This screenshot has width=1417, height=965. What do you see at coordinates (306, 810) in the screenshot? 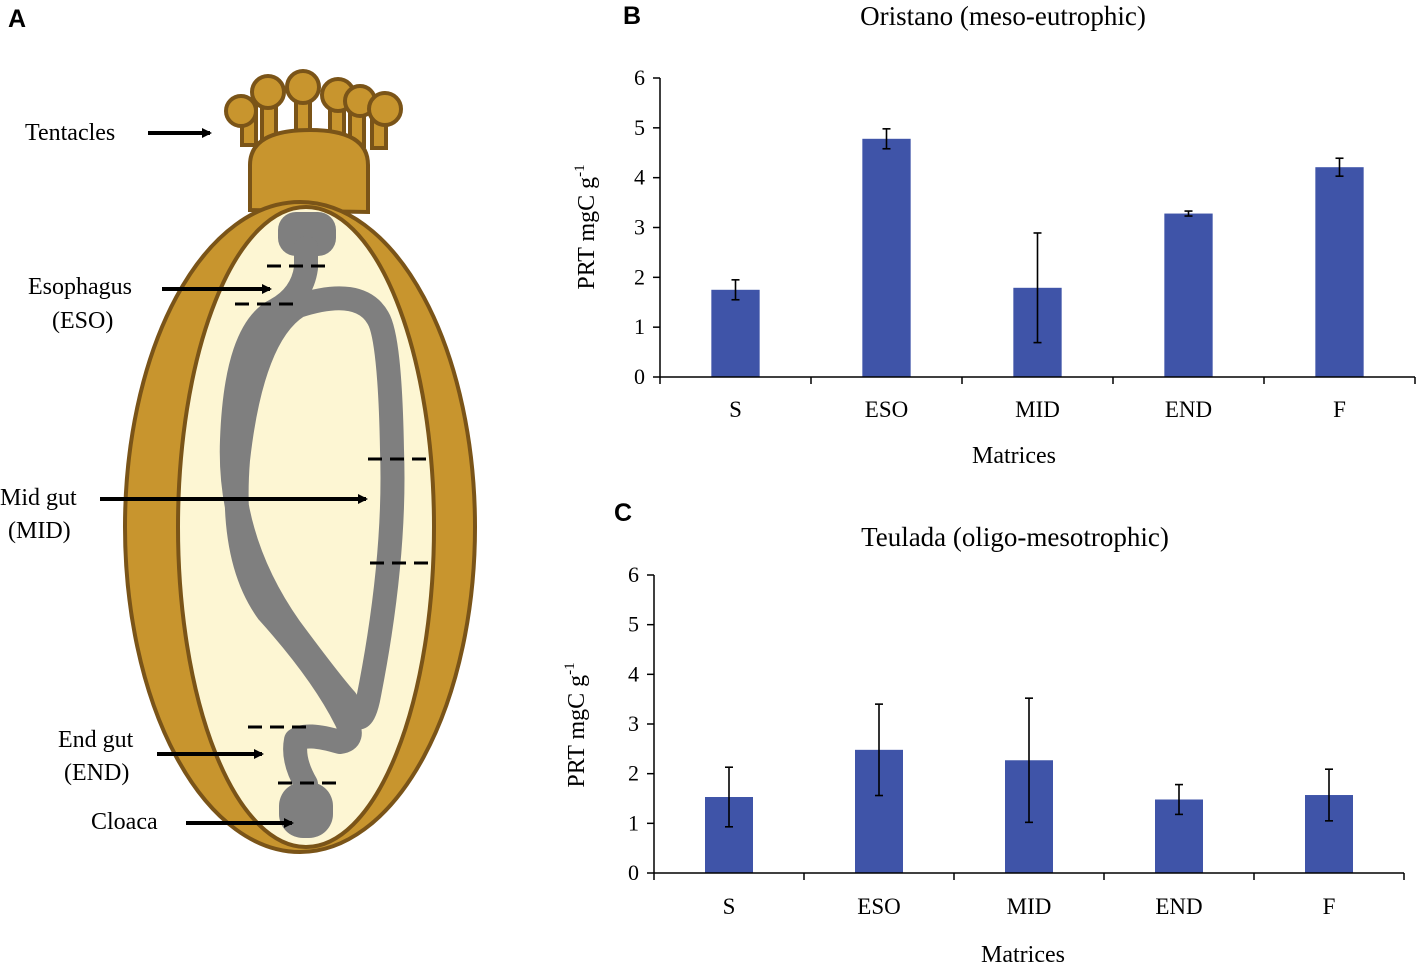
I see `cloaca-chamber` at bounding box center [306, 810].